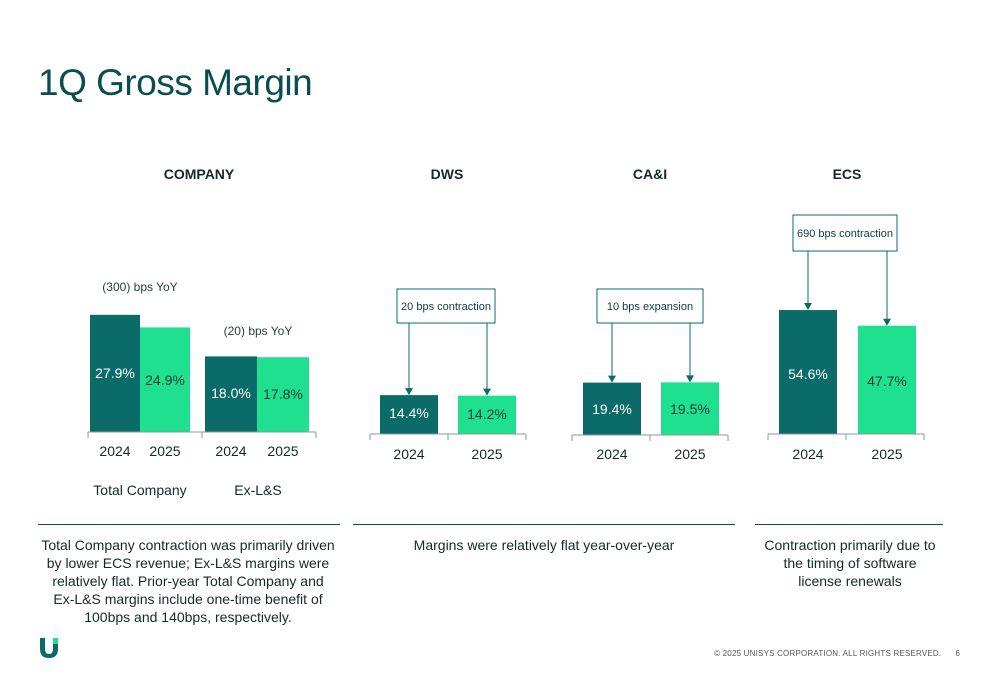 Image resolution: width=1000 pixels, height=685 pixels. I want to click on ecs-callout-box, so click(845, 233).